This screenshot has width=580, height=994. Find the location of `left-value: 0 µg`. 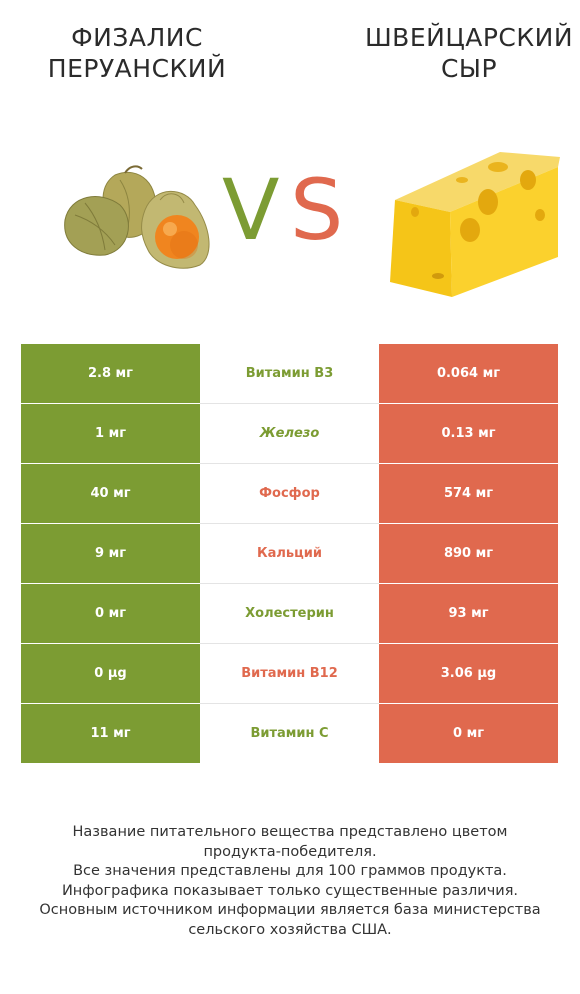

left-value: 0 µg is located at coordinates (110, 673).